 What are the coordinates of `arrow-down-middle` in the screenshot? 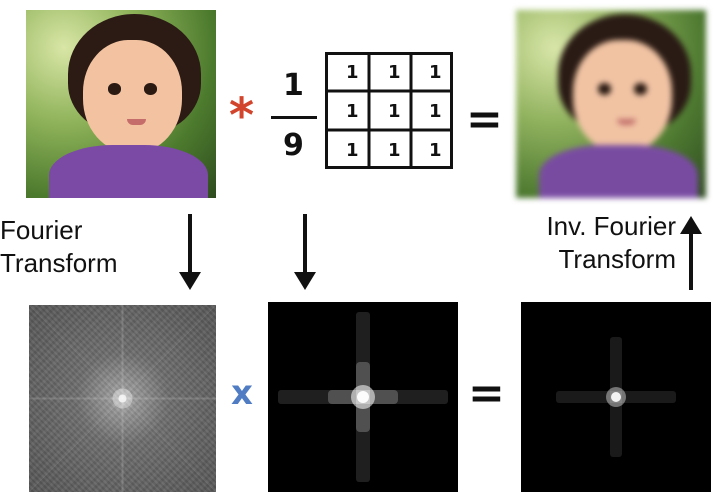 It's located at (305, 252).